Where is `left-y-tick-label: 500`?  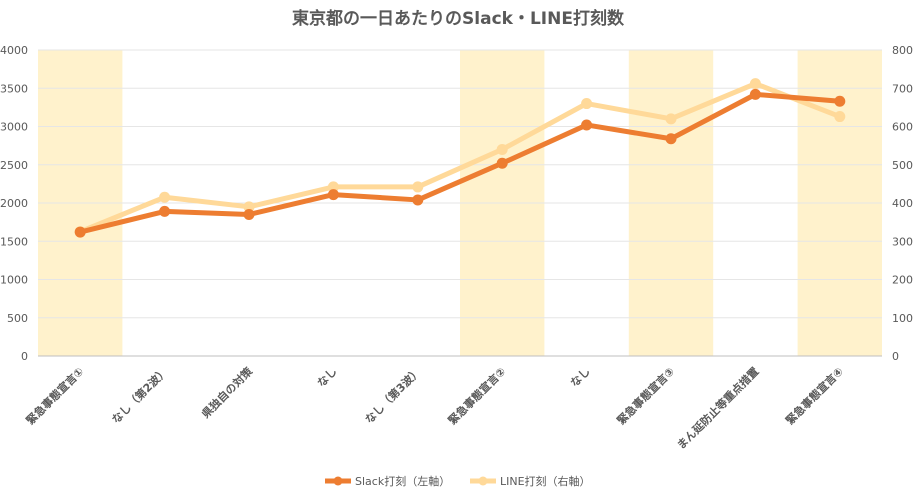 left-y-tick-label: 500 is located at coordinates (17, 318).